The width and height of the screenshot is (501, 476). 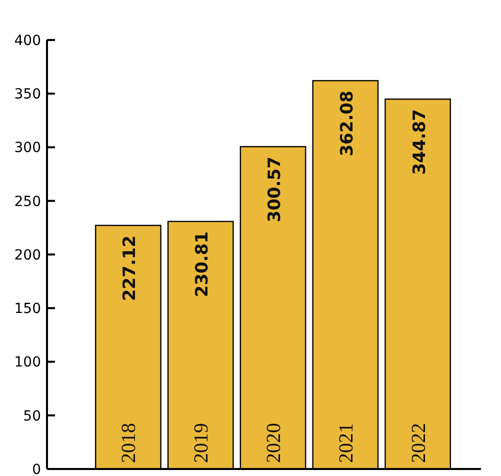 I want to click on data-label: 230.81, so click(x=202, y=264).